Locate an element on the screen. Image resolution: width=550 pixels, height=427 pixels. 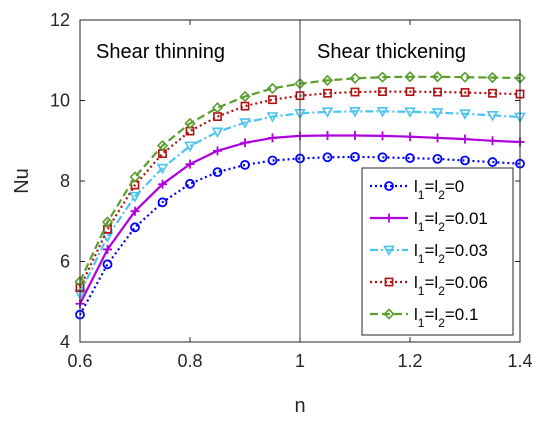
x-tick-label: 1.4 is located at coordinates (519, 361).